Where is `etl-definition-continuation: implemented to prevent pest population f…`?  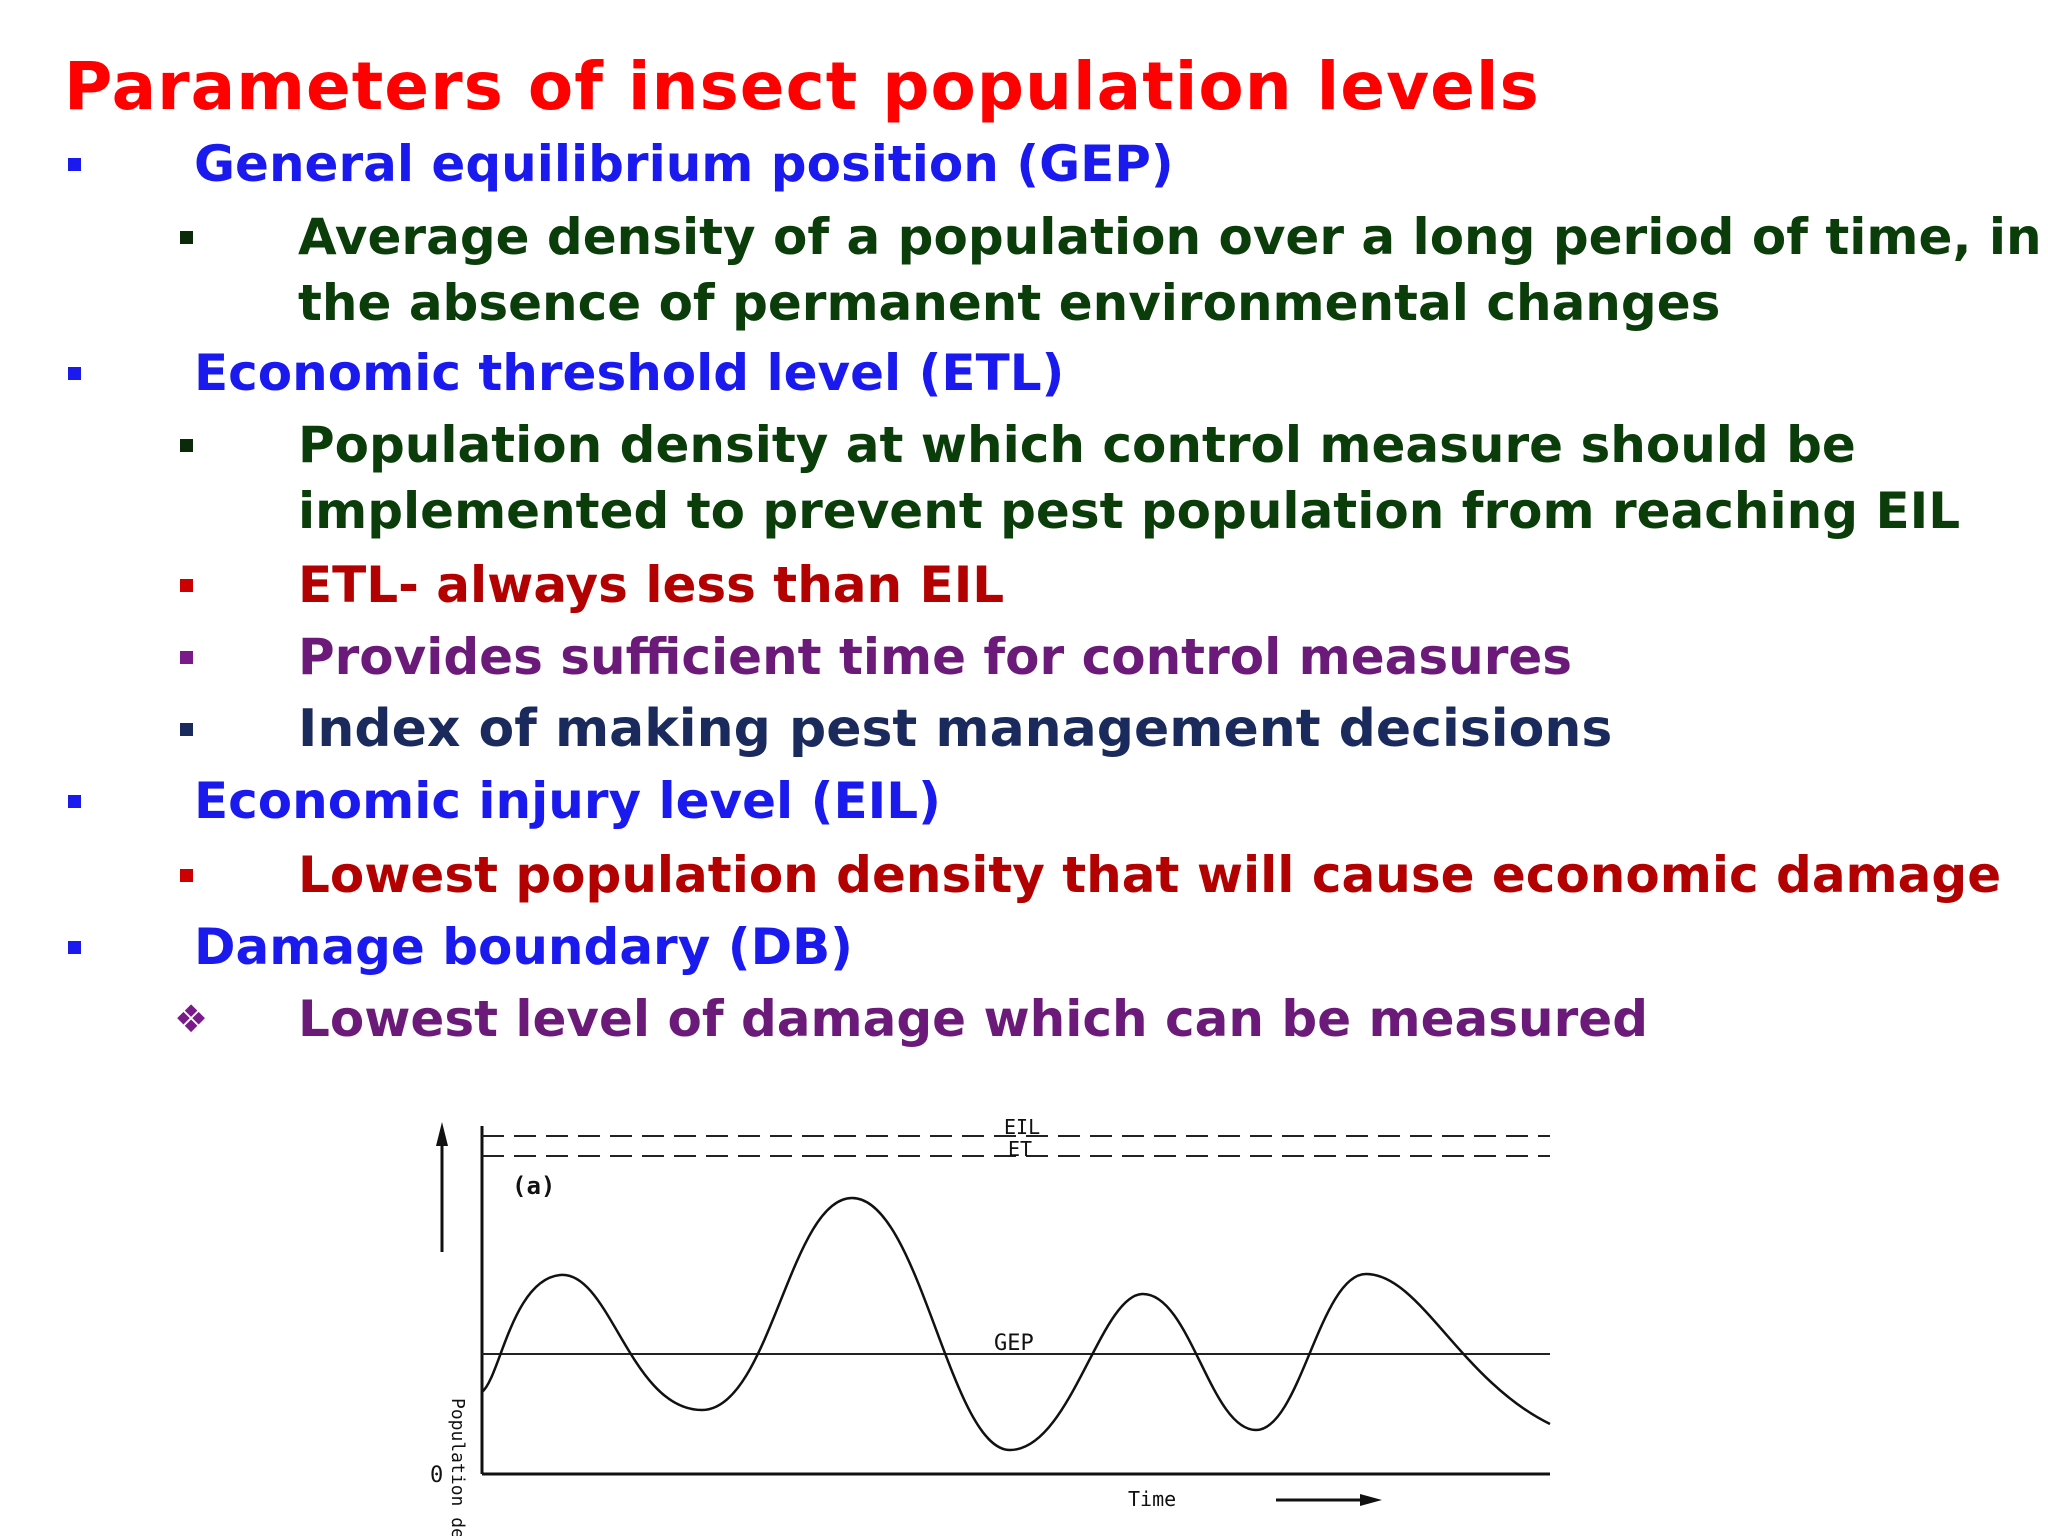 etl-definition-continuation: implemented to prevent pest population f… is located at coordinates (1129, 511).